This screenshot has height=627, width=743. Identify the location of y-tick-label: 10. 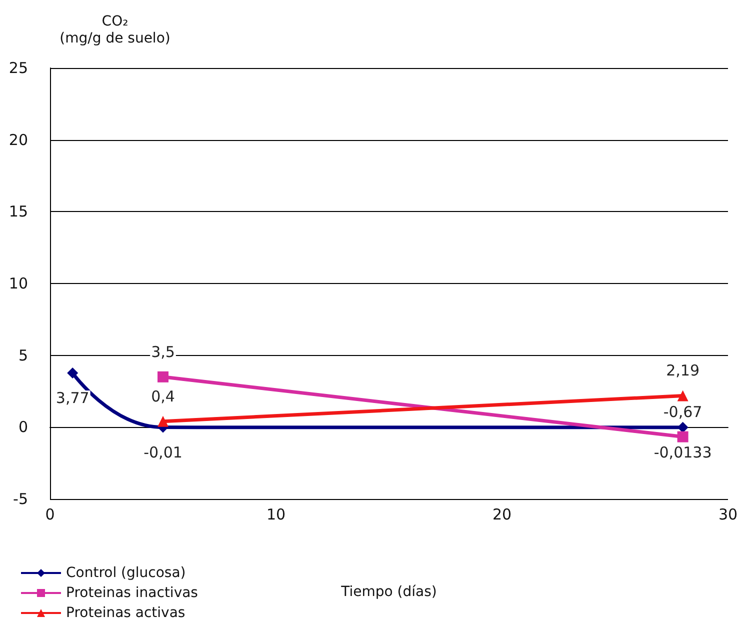
(18, 283).